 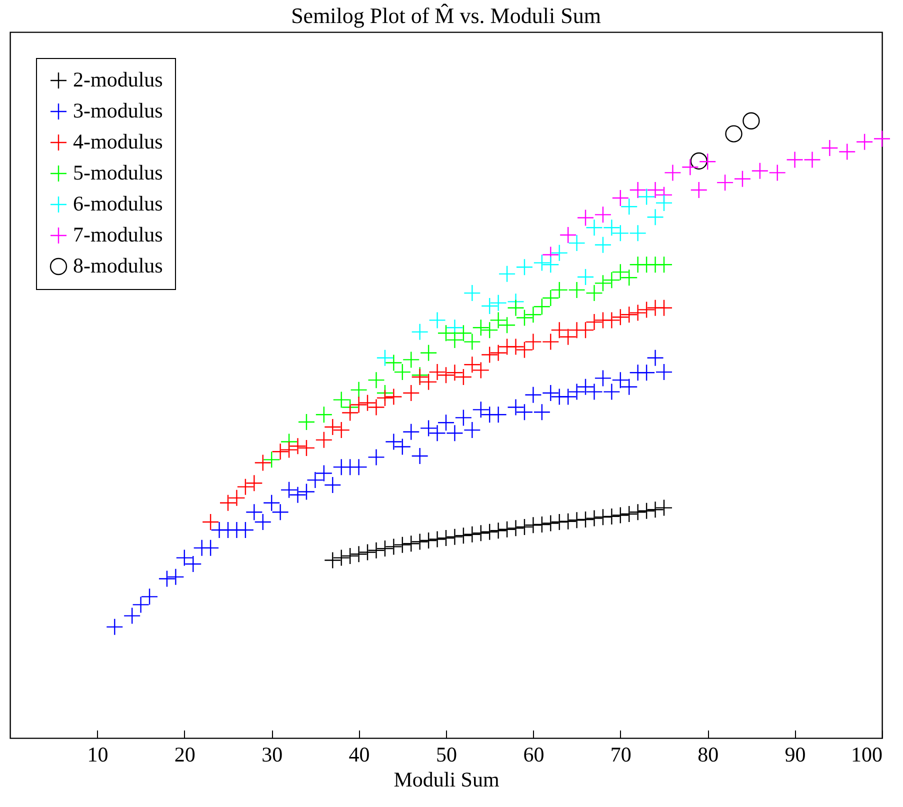 What do you see at coordinates (446, 15) in the screenshot?
I see `chart-title: Semilog Plot of M̂ vs. Moduli Sum` at bounding box center [446, 15].